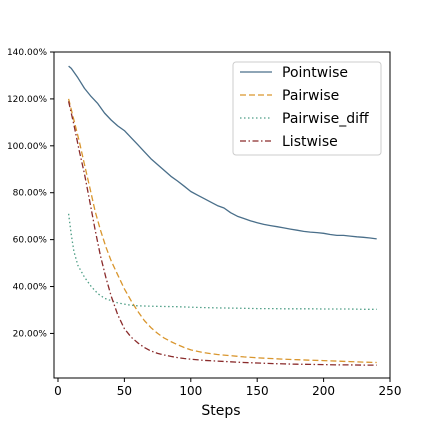 This screenshot has width=432, height=437. I want to click on x-tick-label: 100, so click(190, 391).